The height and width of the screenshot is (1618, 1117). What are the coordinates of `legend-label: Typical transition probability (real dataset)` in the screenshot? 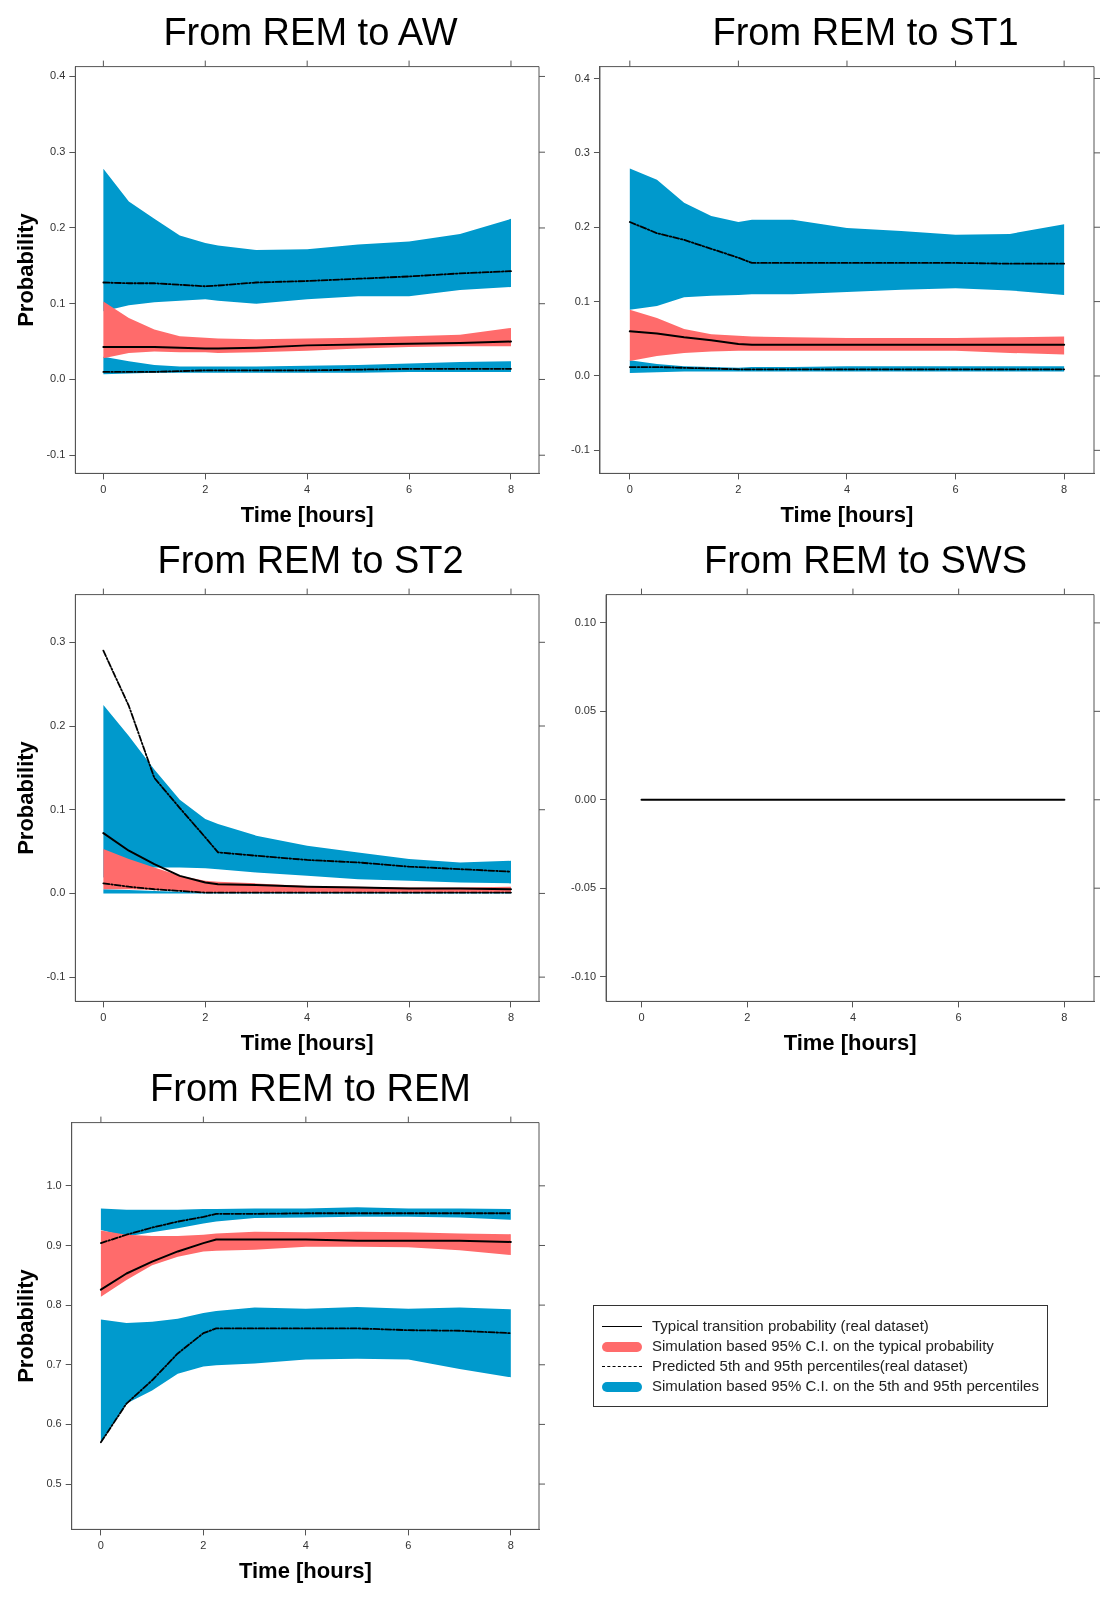 It's located at (790, 1325).